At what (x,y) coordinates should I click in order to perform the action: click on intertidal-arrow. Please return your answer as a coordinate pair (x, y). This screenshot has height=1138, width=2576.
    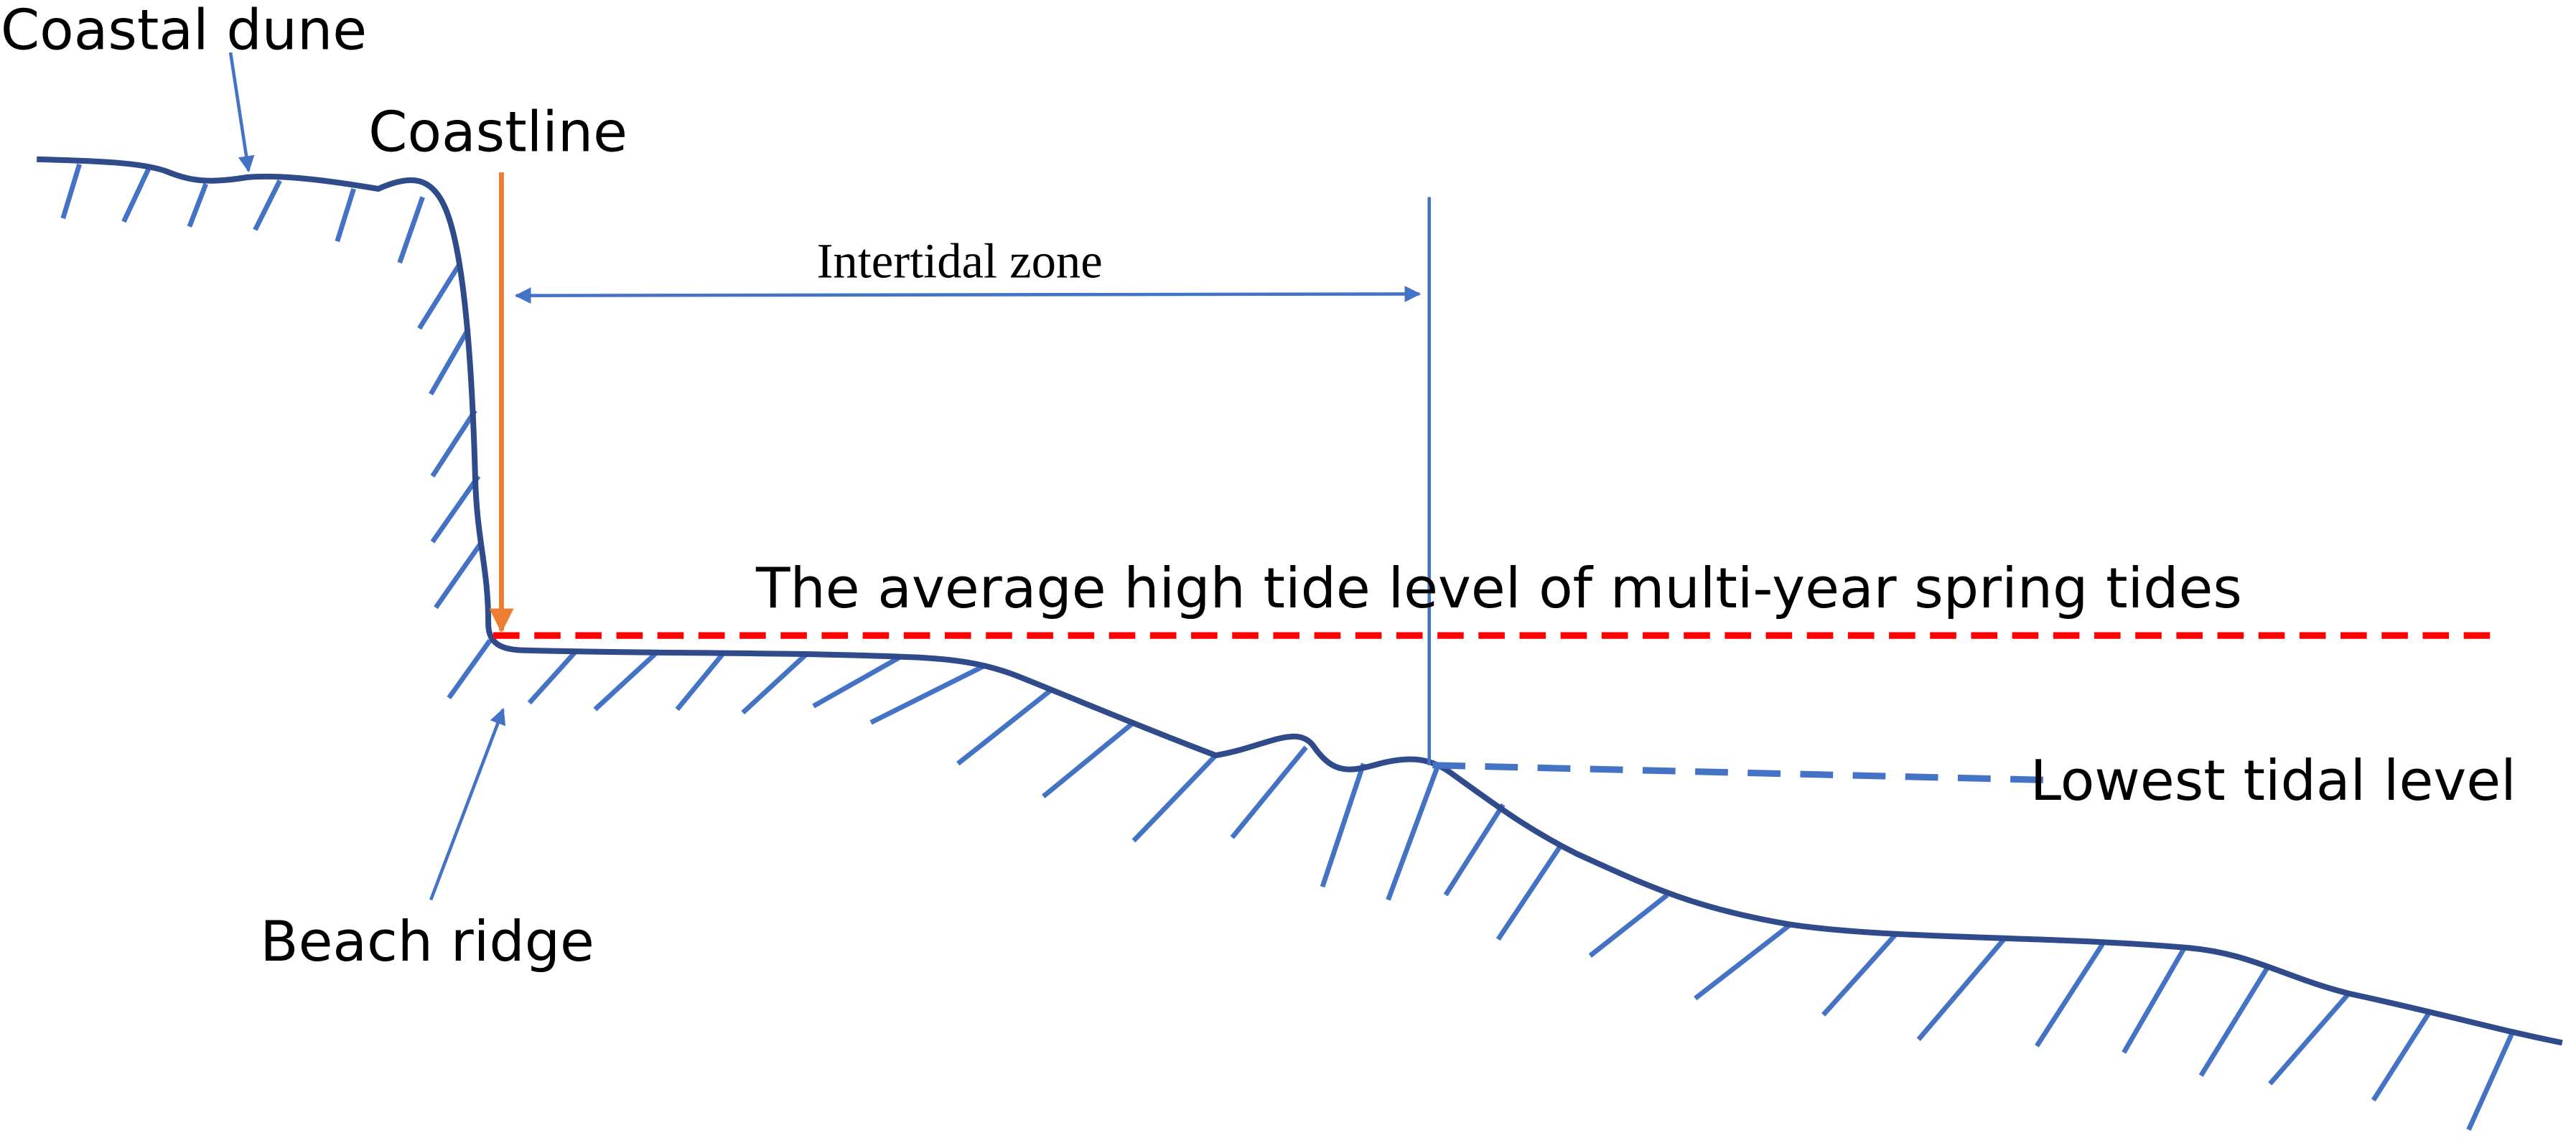
    Looking at the image, I should click on (968, 295).